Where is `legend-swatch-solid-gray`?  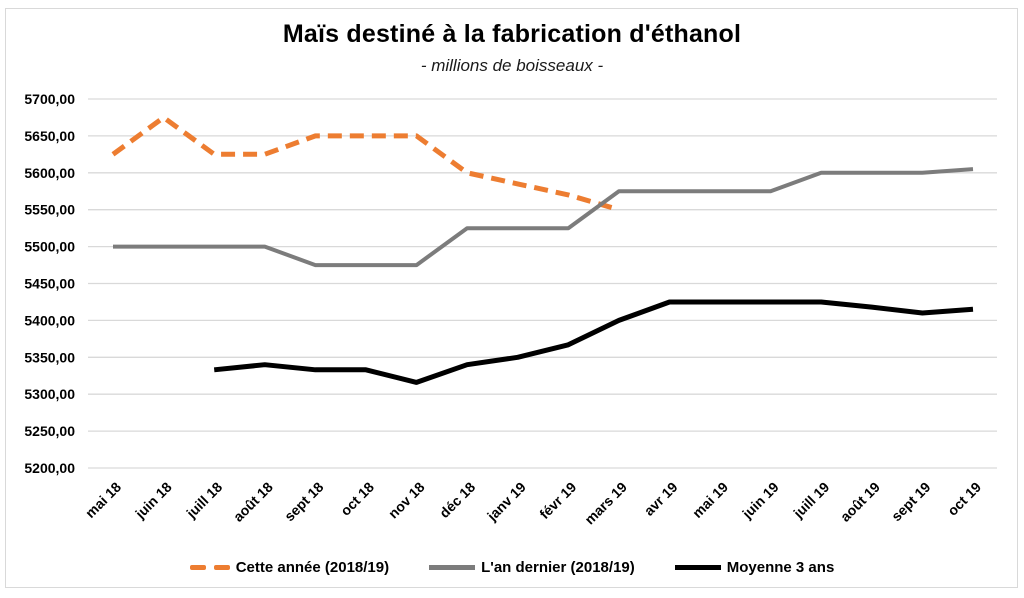
legend-swatch-solid-gray is located at coordinates (452, 567).